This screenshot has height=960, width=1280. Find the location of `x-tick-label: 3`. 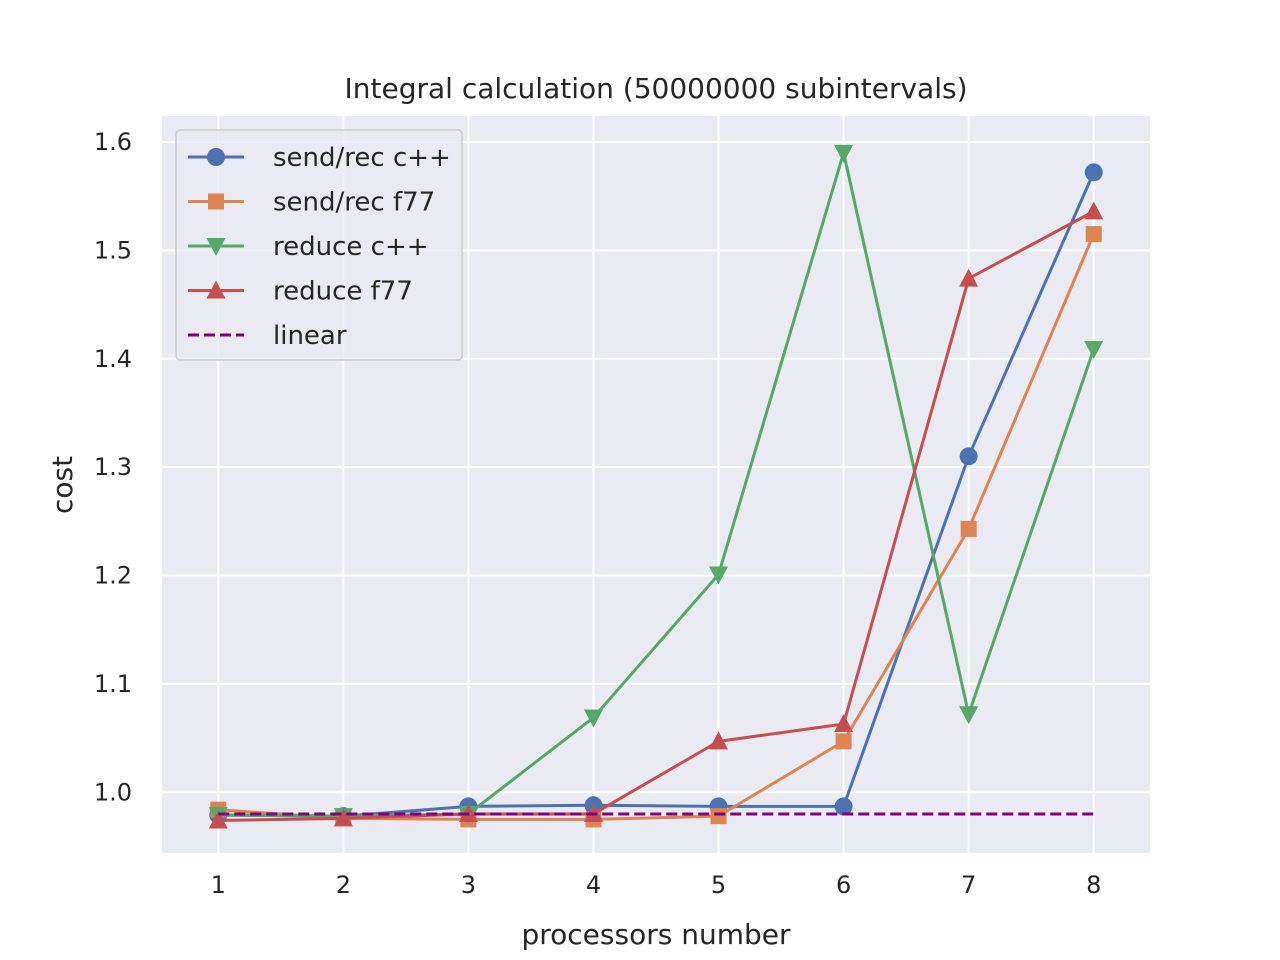

x-tick-label: 3 is located at coordinates (468, 885).